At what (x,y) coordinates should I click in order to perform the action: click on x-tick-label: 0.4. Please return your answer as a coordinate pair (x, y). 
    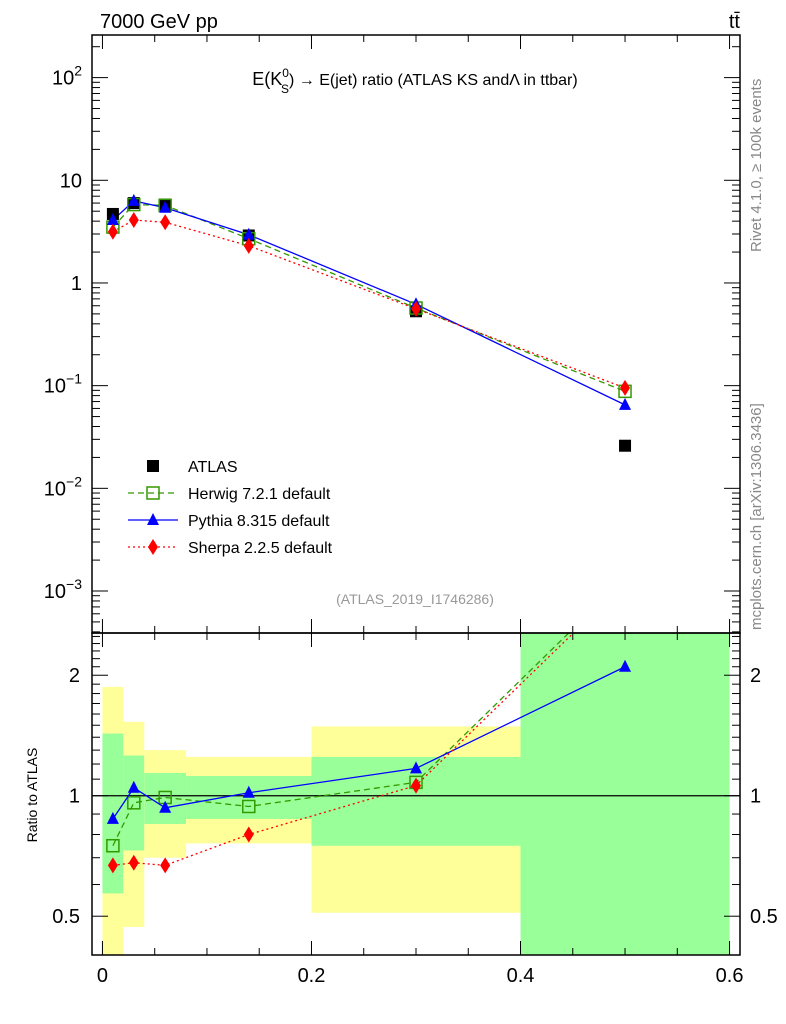
    Looking at the image, I should click on (521, 976).